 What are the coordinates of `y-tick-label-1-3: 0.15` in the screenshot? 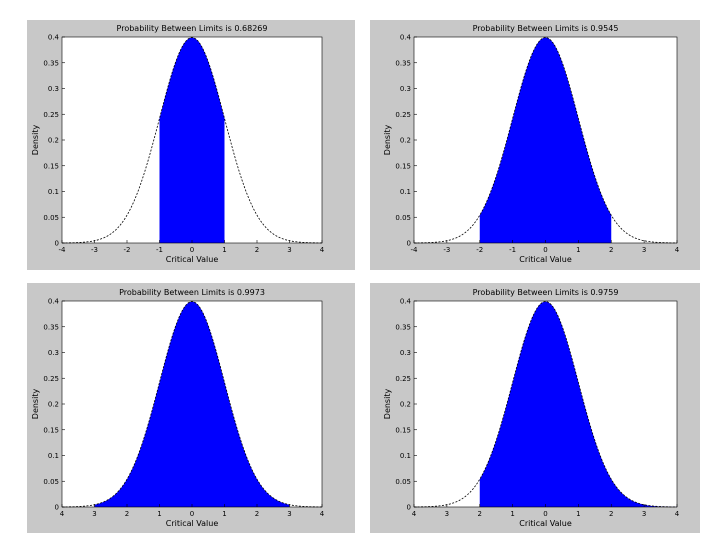 It's located at (51, 166).